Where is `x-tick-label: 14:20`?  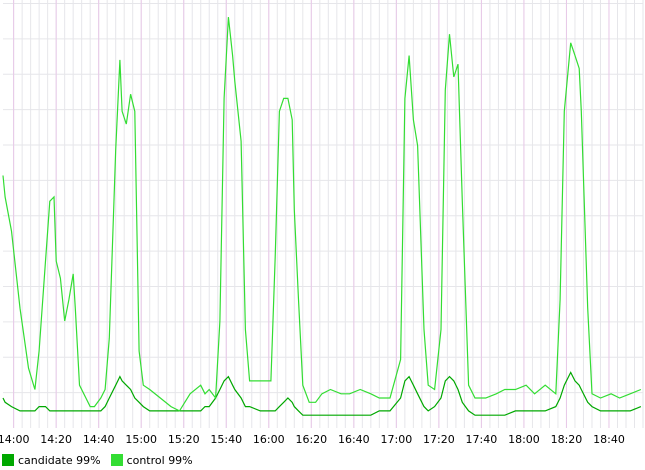
x-tick-label: 14:20 is located at coordinates (56, 439).